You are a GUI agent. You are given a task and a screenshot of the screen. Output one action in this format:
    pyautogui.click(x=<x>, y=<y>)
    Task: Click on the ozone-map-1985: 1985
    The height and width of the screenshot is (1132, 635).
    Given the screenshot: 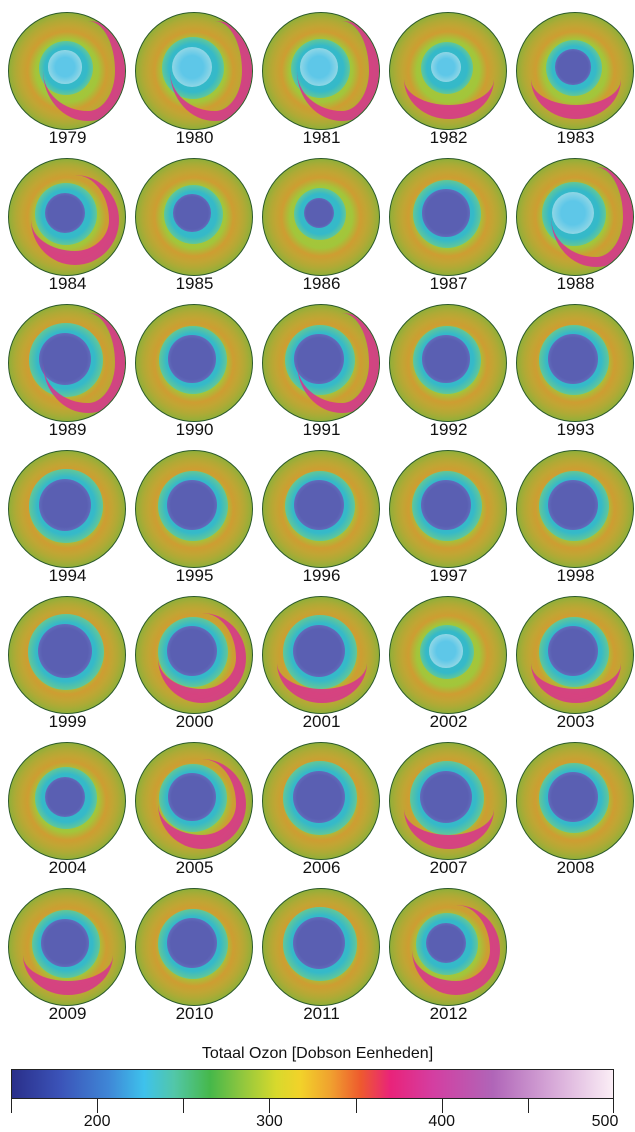 What is the action you would take?
    pyautogui.click(x=194, y=227)
    